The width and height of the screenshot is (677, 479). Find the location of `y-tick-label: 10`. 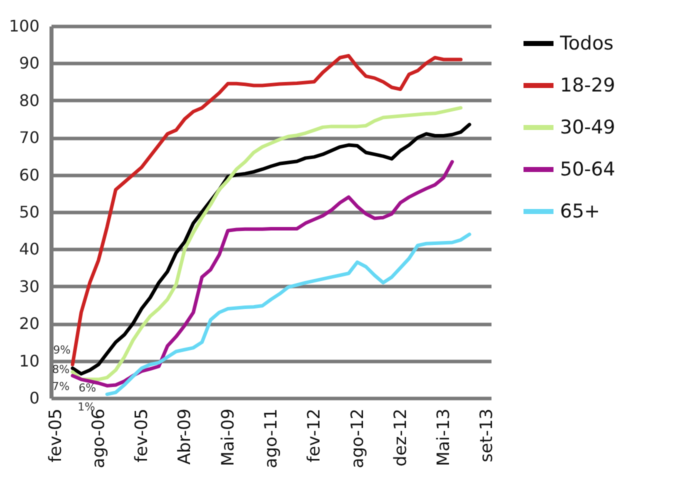

y-tick-label: 10 is located at coordinates (29, 360).